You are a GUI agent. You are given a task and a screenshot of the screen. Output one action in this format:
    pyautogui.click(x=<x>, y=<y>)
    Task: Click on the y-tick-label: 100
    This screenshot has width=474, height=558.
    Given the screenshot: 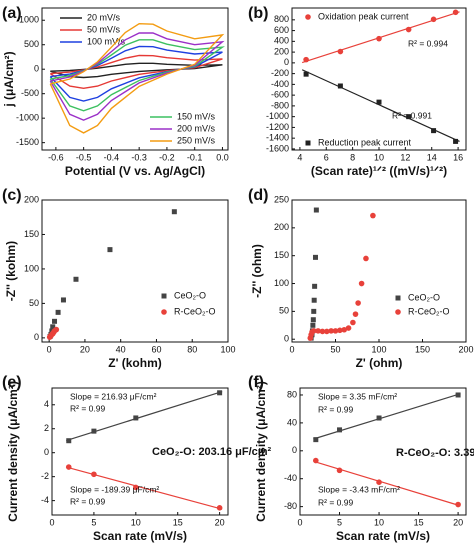 What is the action you would take?
    pyautogui.click(x=31, y=268)
    